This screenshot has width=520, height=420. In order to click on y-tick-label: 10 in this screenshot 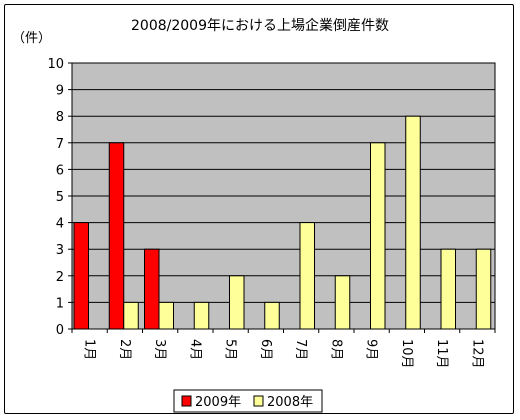, I will do `click(55, 64)`.